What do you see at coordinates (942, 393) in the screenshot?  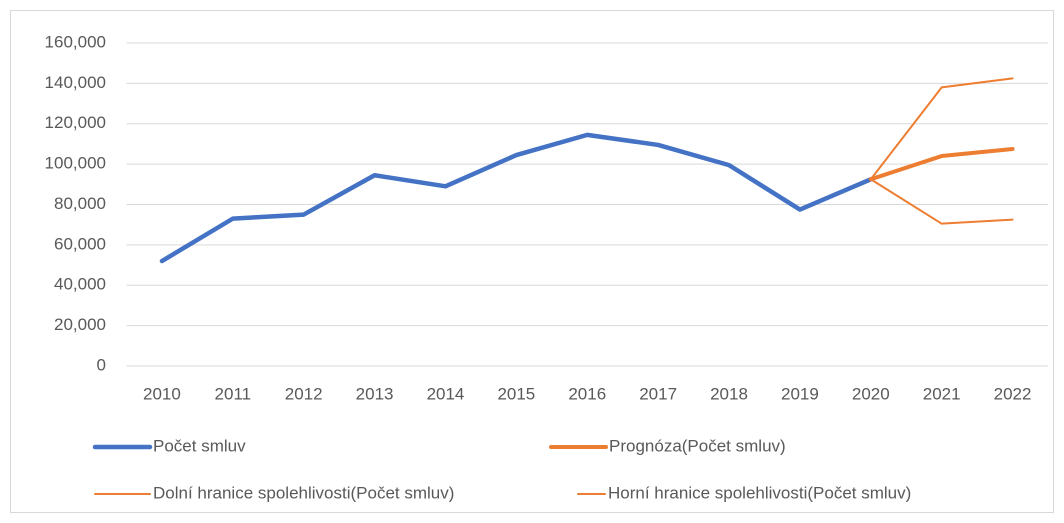 I see `x-tick-label: 2021` at bounding box center [942, 393].